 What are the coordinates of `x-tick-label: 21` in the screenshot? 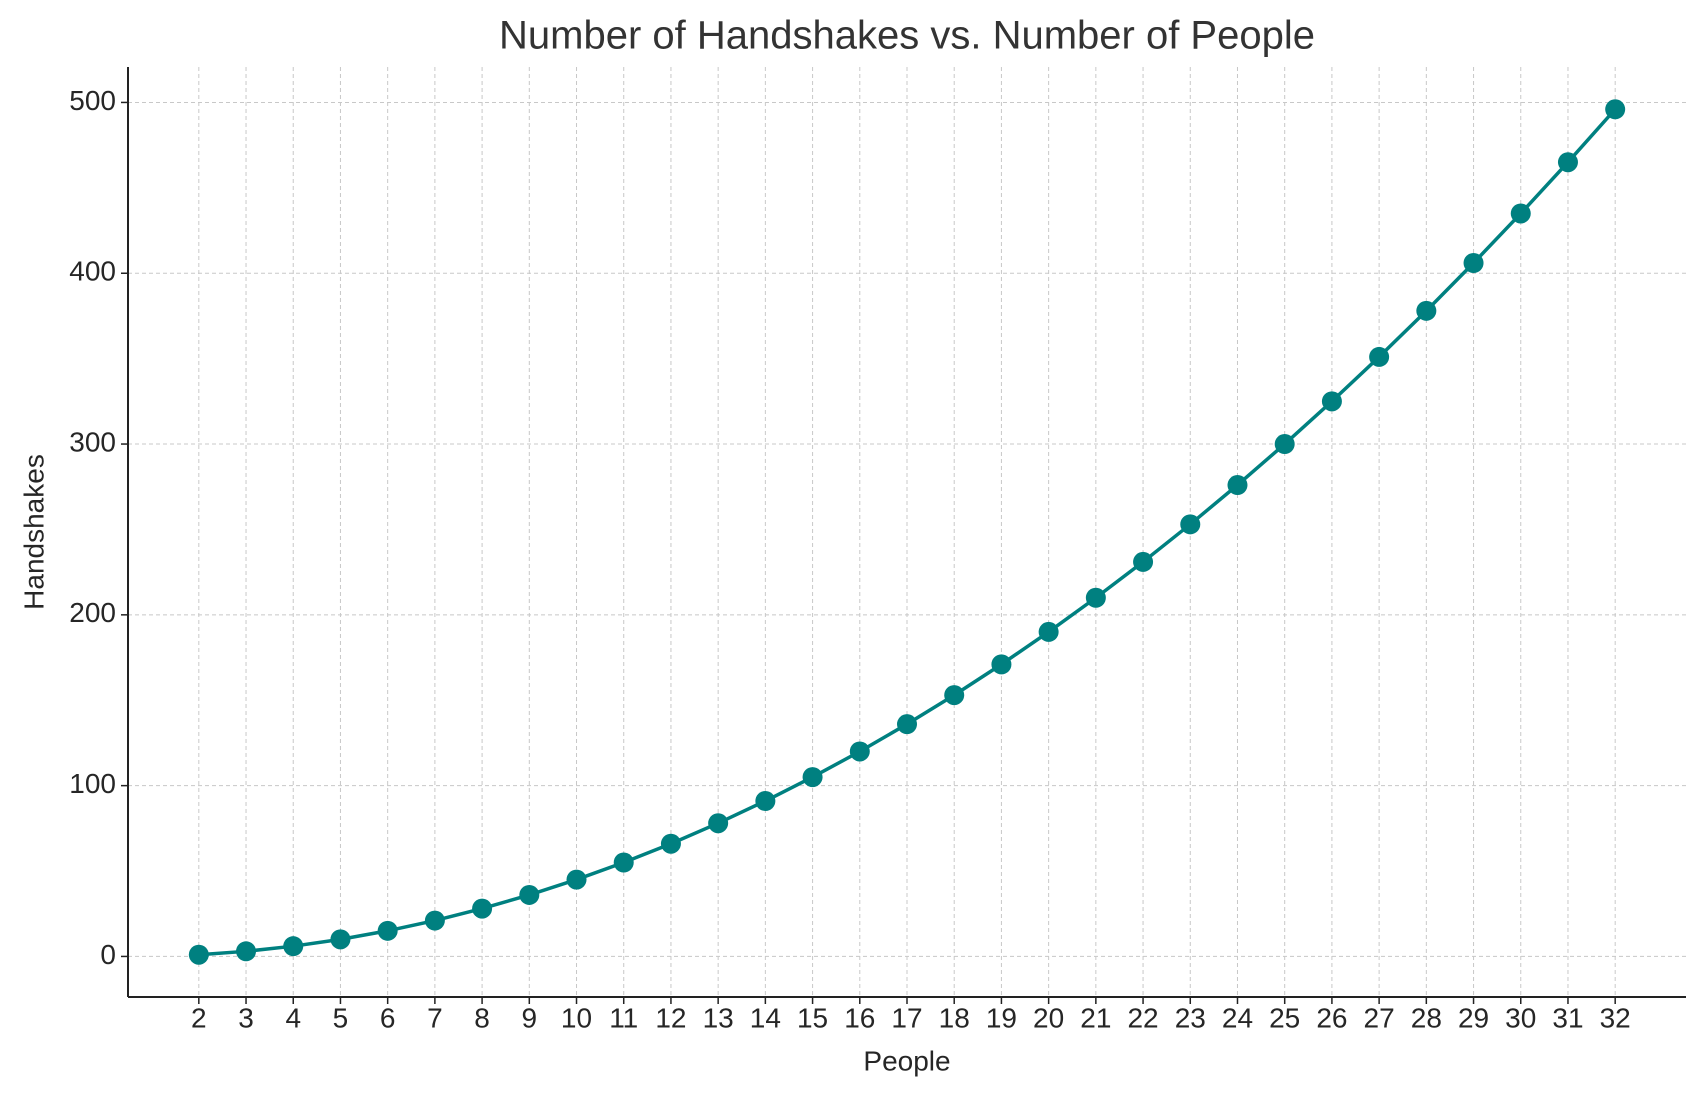 It's located at (1095, 1017).